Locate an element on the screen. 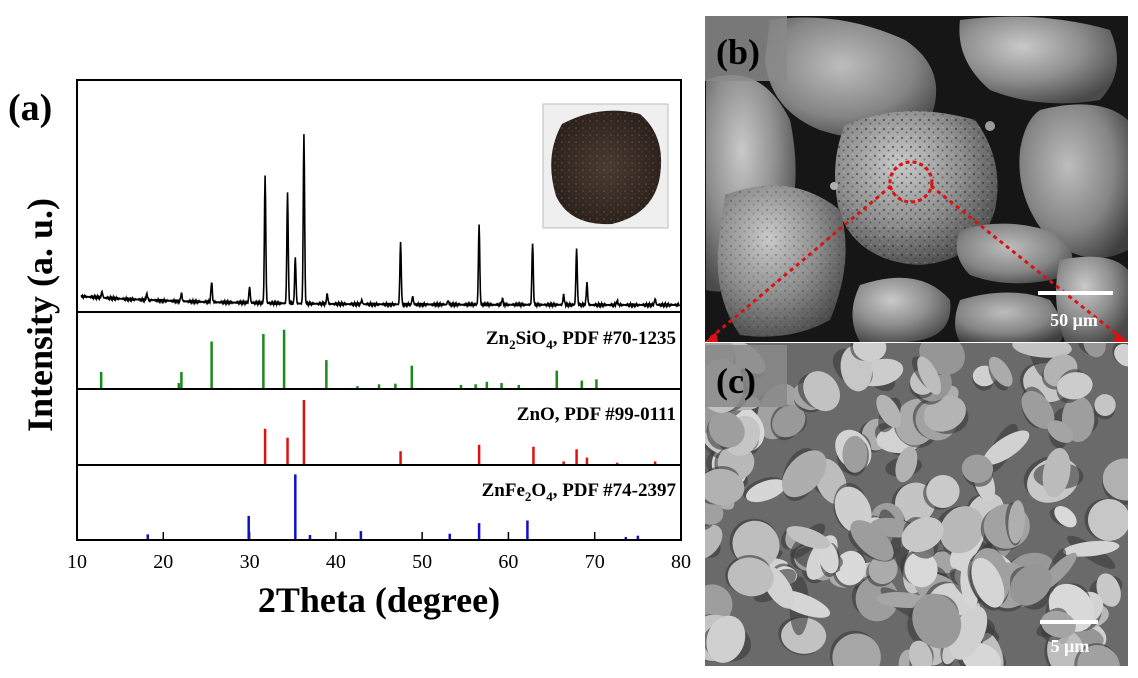 The image size is (1138, 678). zoom-line-right is located at coordinates (1027, 263).